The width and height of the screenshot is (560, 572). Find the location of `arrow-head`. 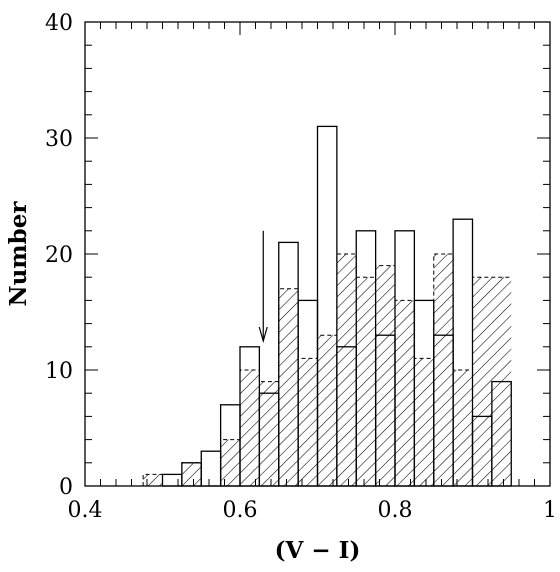

arrow-head is located at coordinates (263, 335).